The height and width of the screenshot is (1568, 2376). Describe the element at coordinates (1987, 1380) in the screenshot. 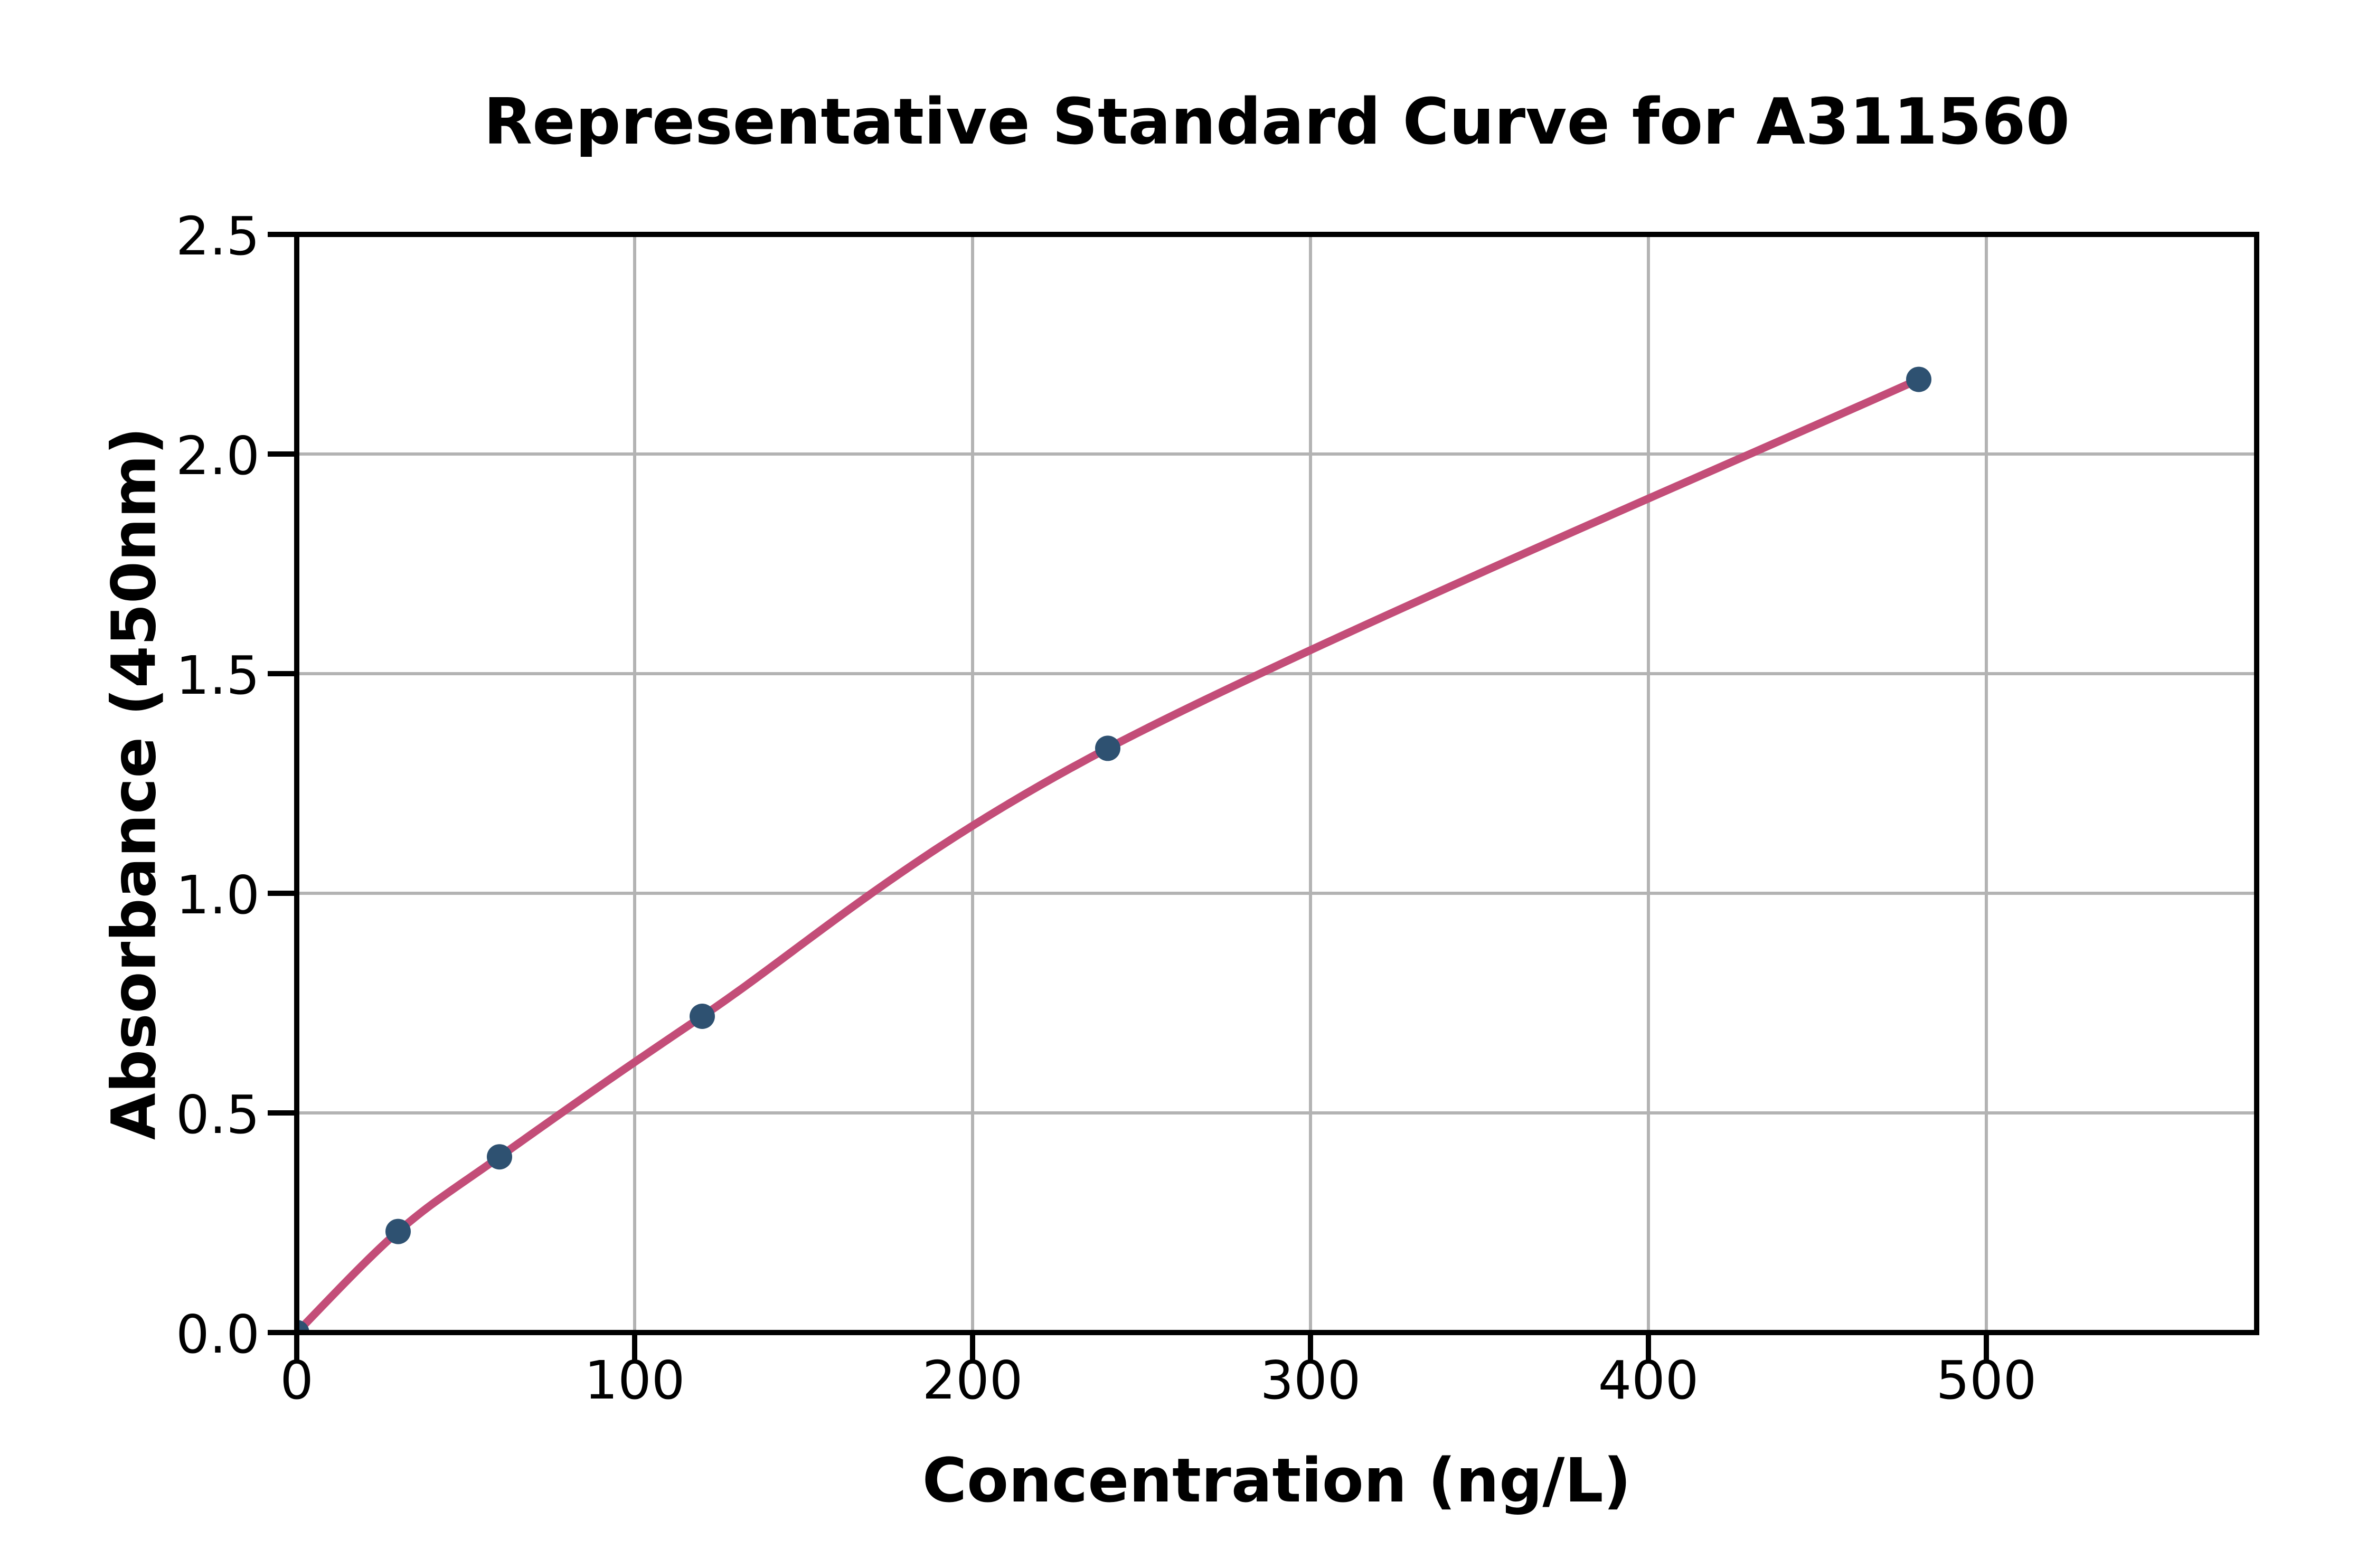

I see `x-tick-label: 500` at that location.